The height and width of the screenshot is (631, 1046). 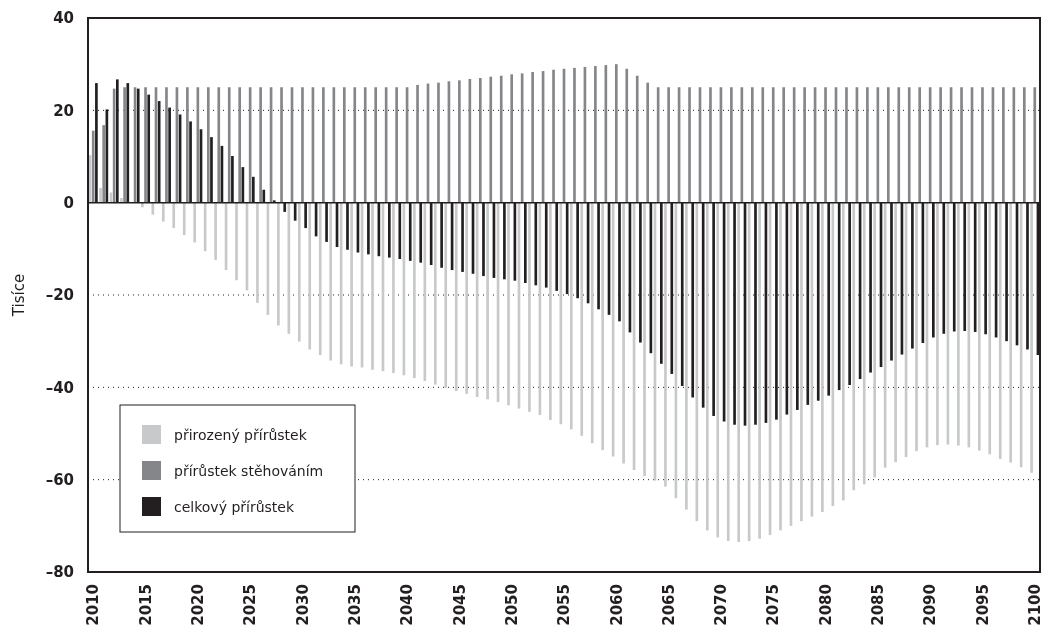 I want to click on x-tick-label: 2015, so click(x=145, y=605).